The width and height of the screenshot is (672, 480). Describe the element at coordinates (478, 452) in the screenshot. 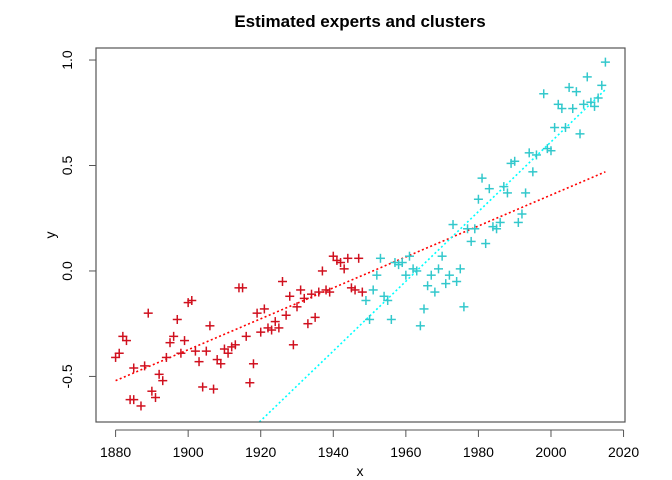

I see `x-tick-label: 1980` at that location.